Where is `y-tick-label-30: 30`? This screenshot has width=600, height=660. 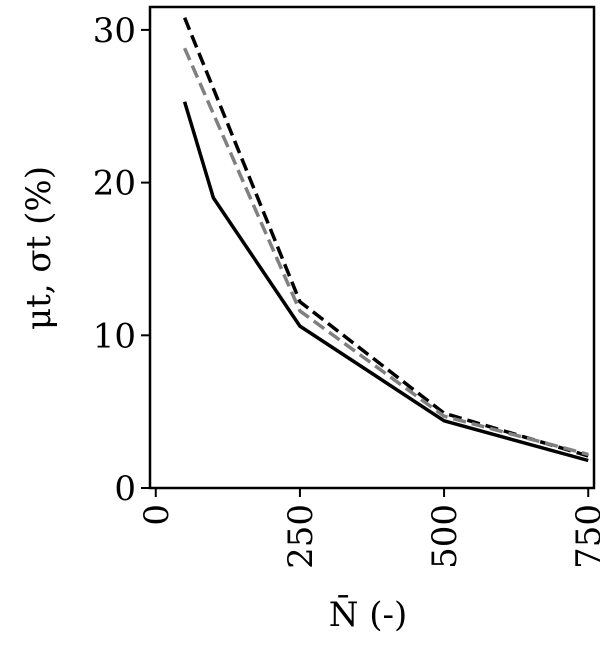 y-tick-label-30: 30 is located at coordinates (114, 31).